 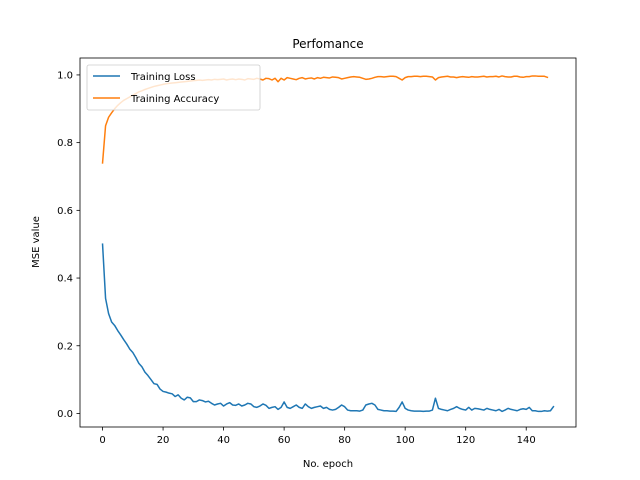 What do you see at coordinates (405, 440) in the screenshot?
I see `x-tick-label: 100` at bounding box center [405, 440].